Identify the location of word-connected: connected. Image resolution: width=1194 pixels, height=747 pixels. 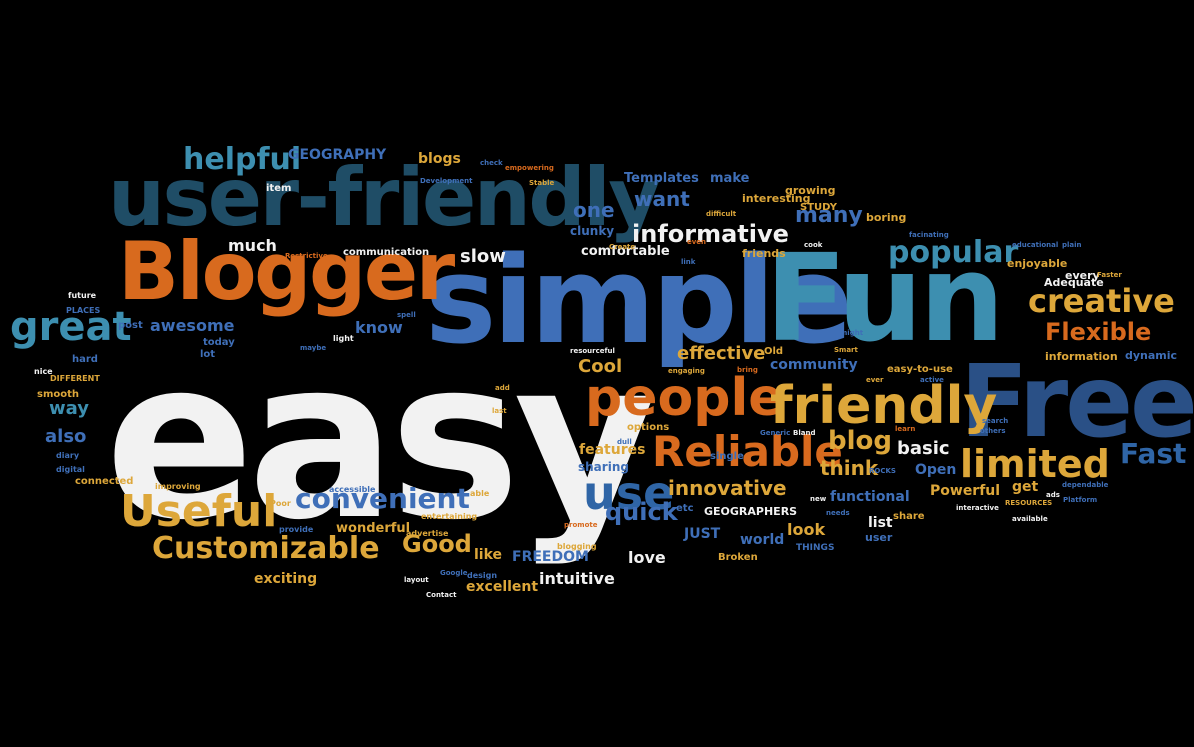
(104, 481).